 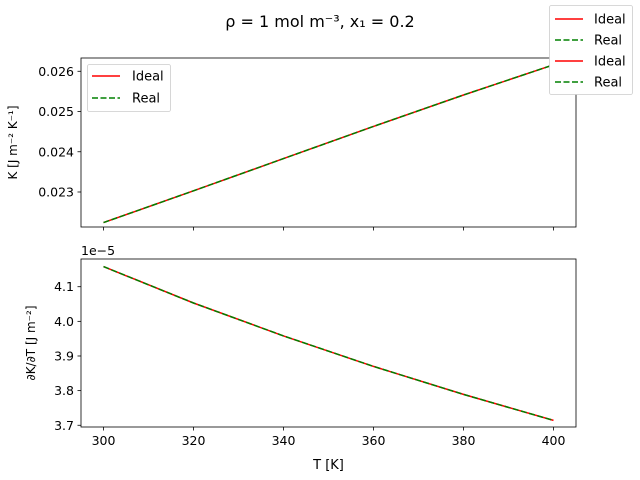 I want to click on x-tick-label: 300, so click(x=104, y=440).